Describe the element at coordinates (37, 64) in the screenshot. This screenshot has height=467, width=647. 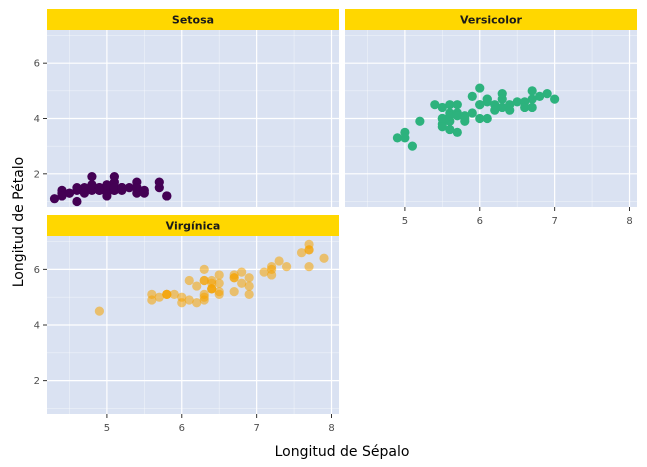
I see `y-tick-label: 6` at that location.